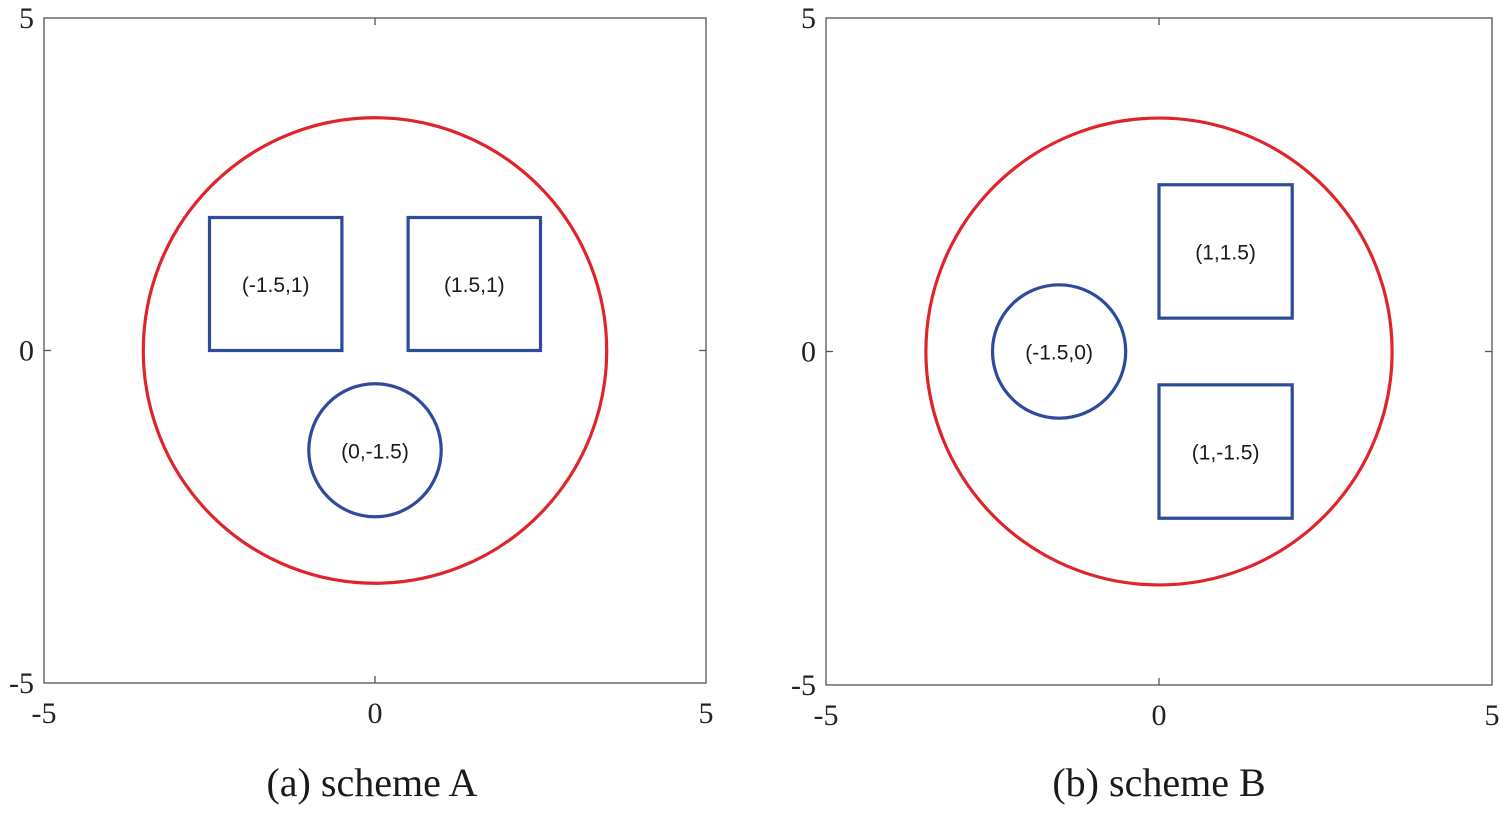 This screenshot has width=1500, height=817. I want to click on obstacle-center-label: (-1.5,1), so click(276, 285).